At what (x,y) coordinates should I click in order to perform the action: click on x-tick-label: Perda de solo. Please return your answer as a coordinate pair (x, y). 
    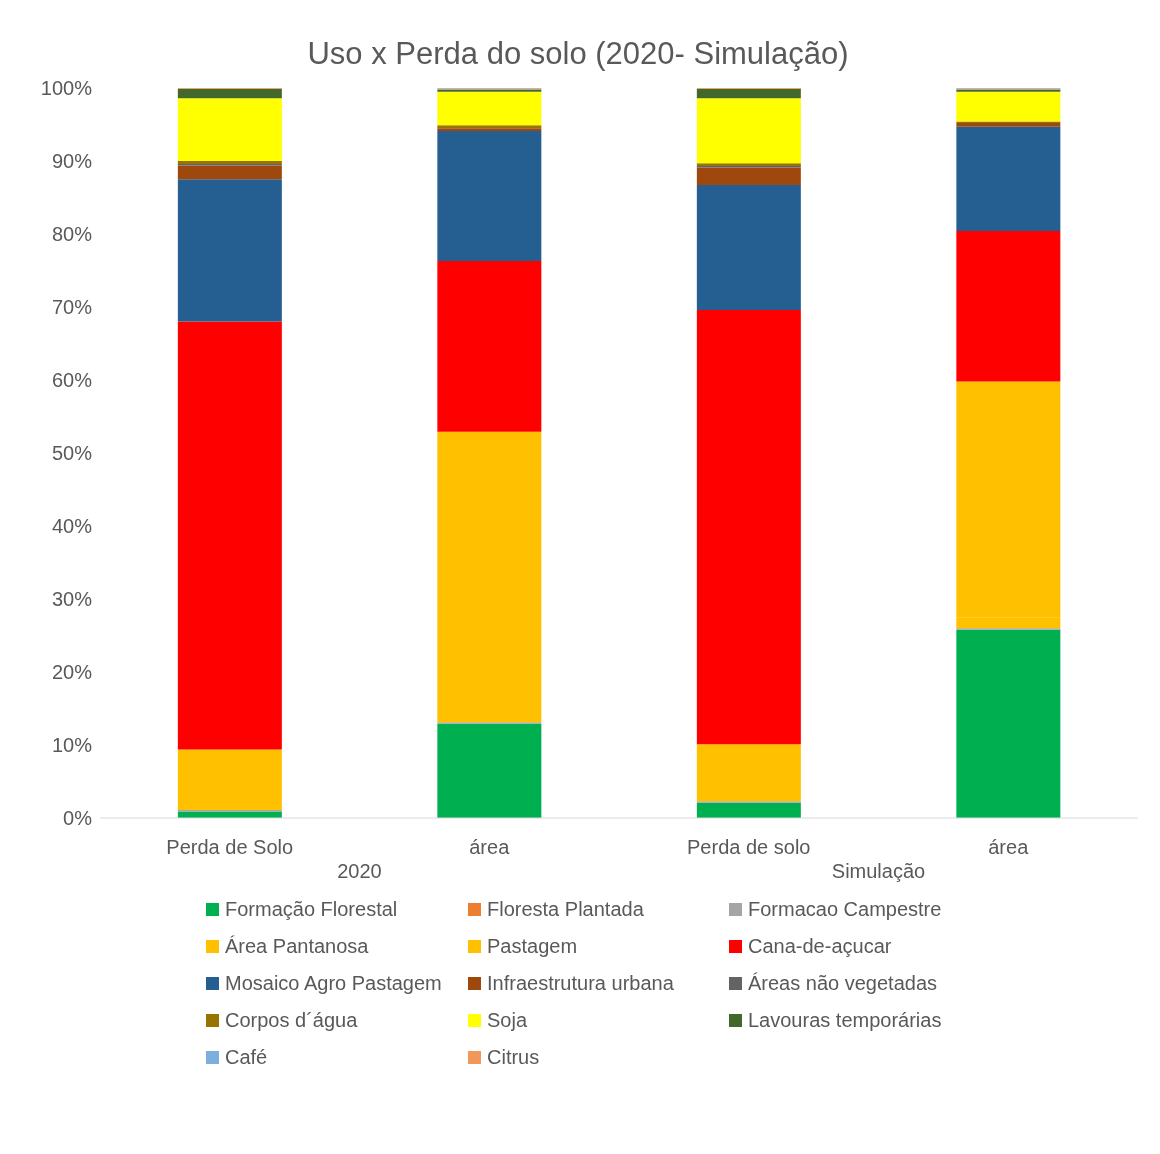
    Looking at the image, I should click on (749, 847).